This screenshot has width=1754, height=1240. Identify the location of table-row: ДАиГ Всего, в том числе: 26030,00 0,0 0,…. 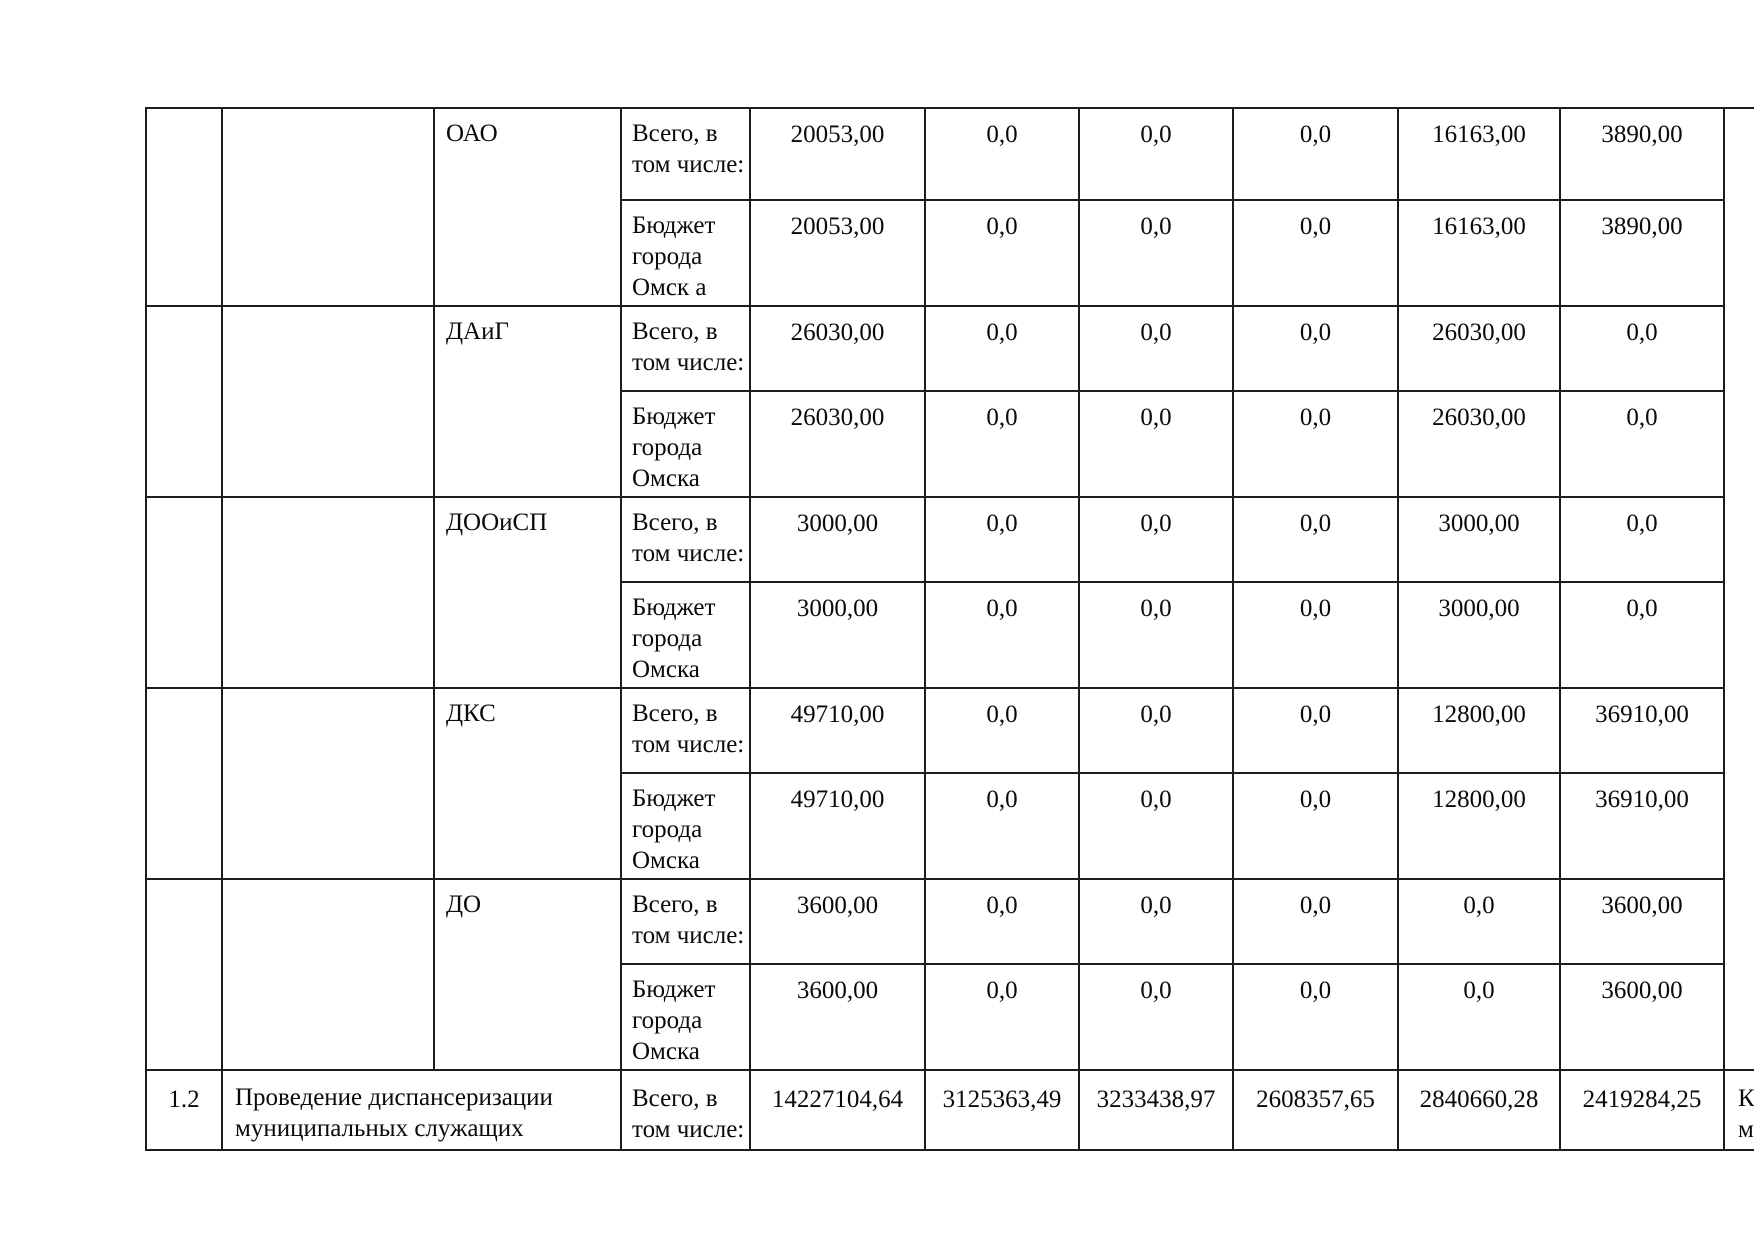
(949, 401).